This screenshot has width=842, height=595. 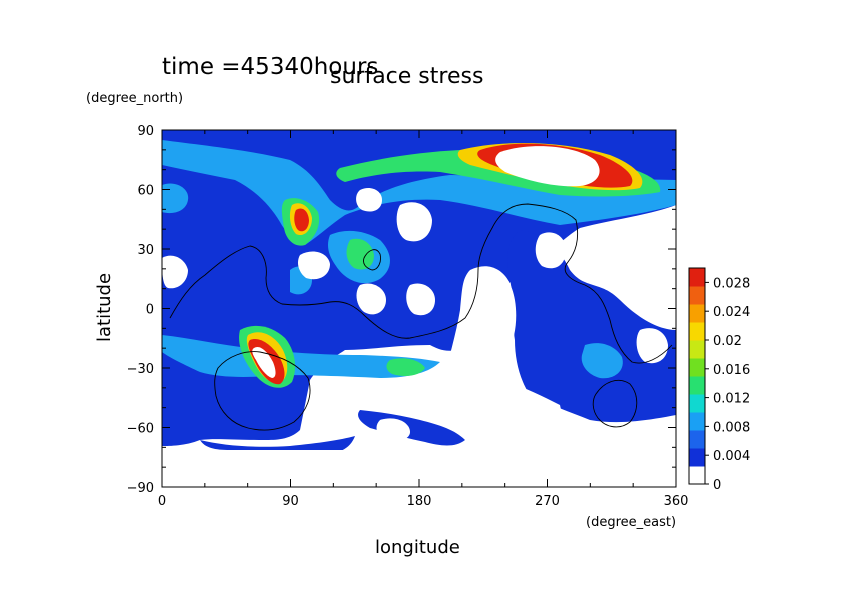 I want to click on colorbar-frame, so click(x=697, y=376).